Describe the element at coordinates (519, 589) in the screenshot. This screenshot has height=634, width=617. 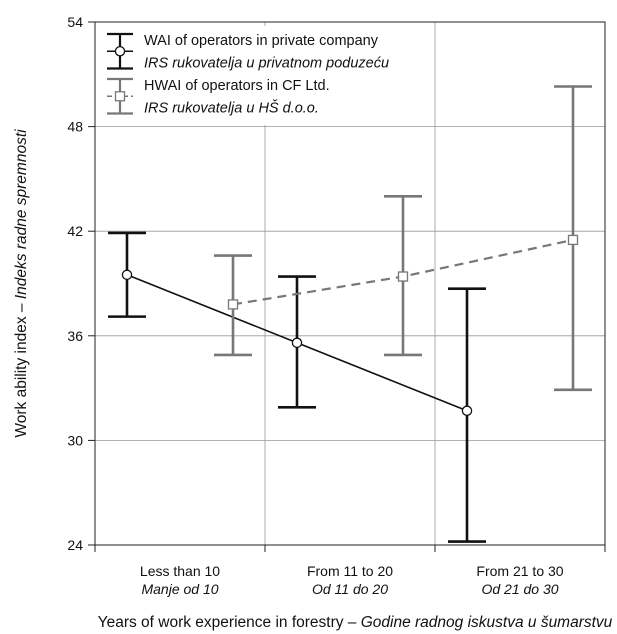
I see `x-tick-label-alt: Od 21 do 30` at that location.